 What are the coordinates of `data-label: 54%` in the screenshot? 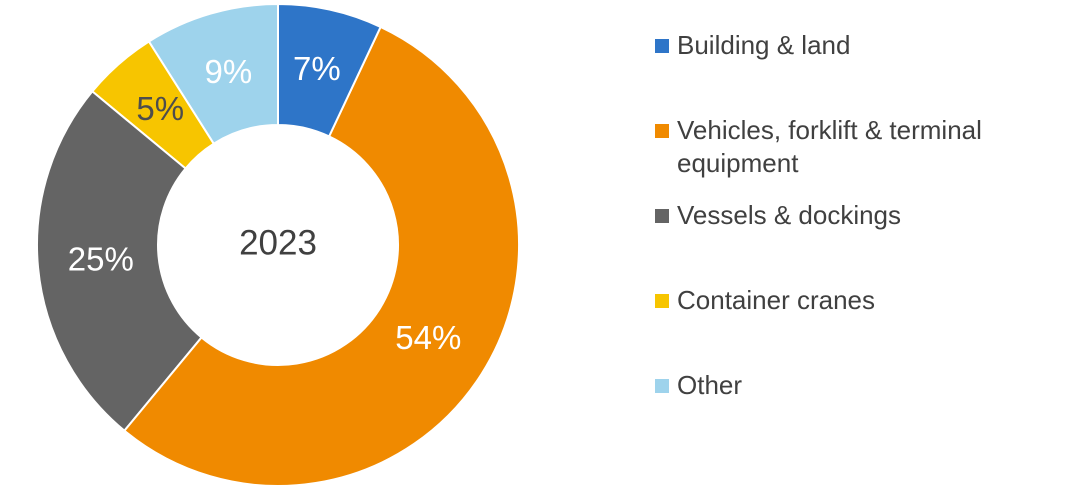 It's located at (428, 337).